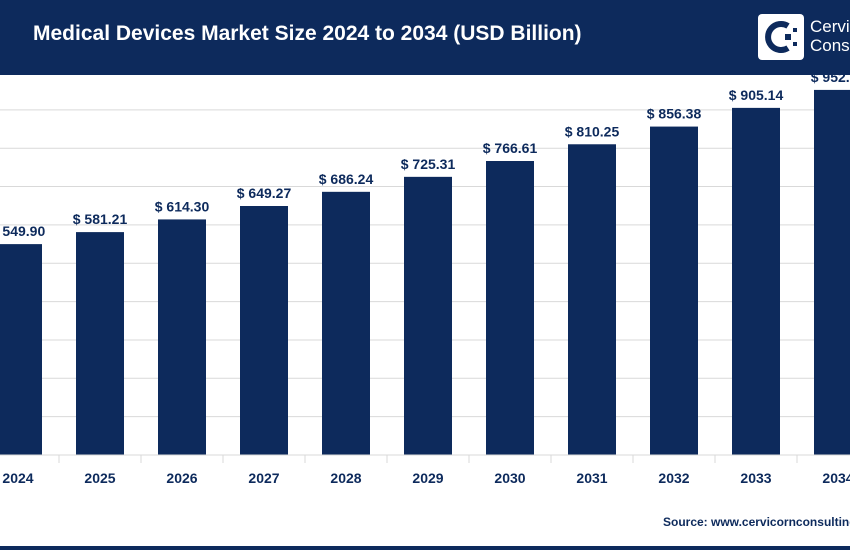 This screenshot has height=550, width=850. Describe the element at coordinates (100, 343) in the screenshot. I see `bar-2025` at that location.